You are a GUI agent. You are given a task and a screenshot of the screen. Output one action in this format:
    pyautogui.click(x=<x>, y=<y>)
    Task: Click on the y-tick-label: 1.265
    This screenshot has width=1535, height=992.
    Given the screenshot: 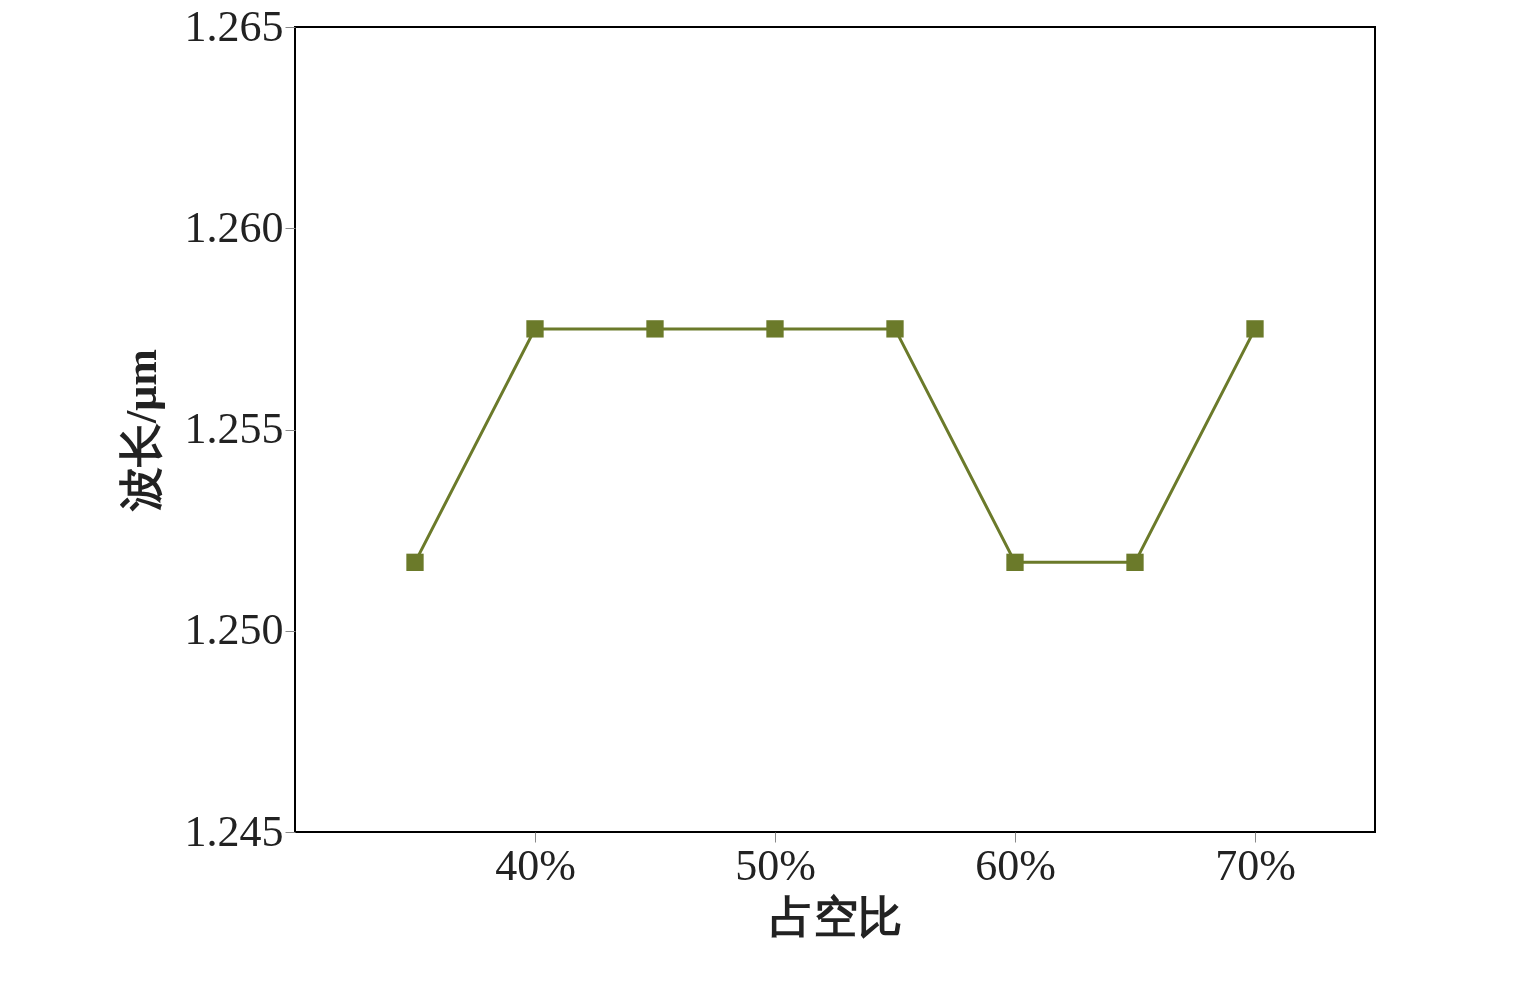 What is the action you would take?
    pyautogui.click(x=234, y=26)
    